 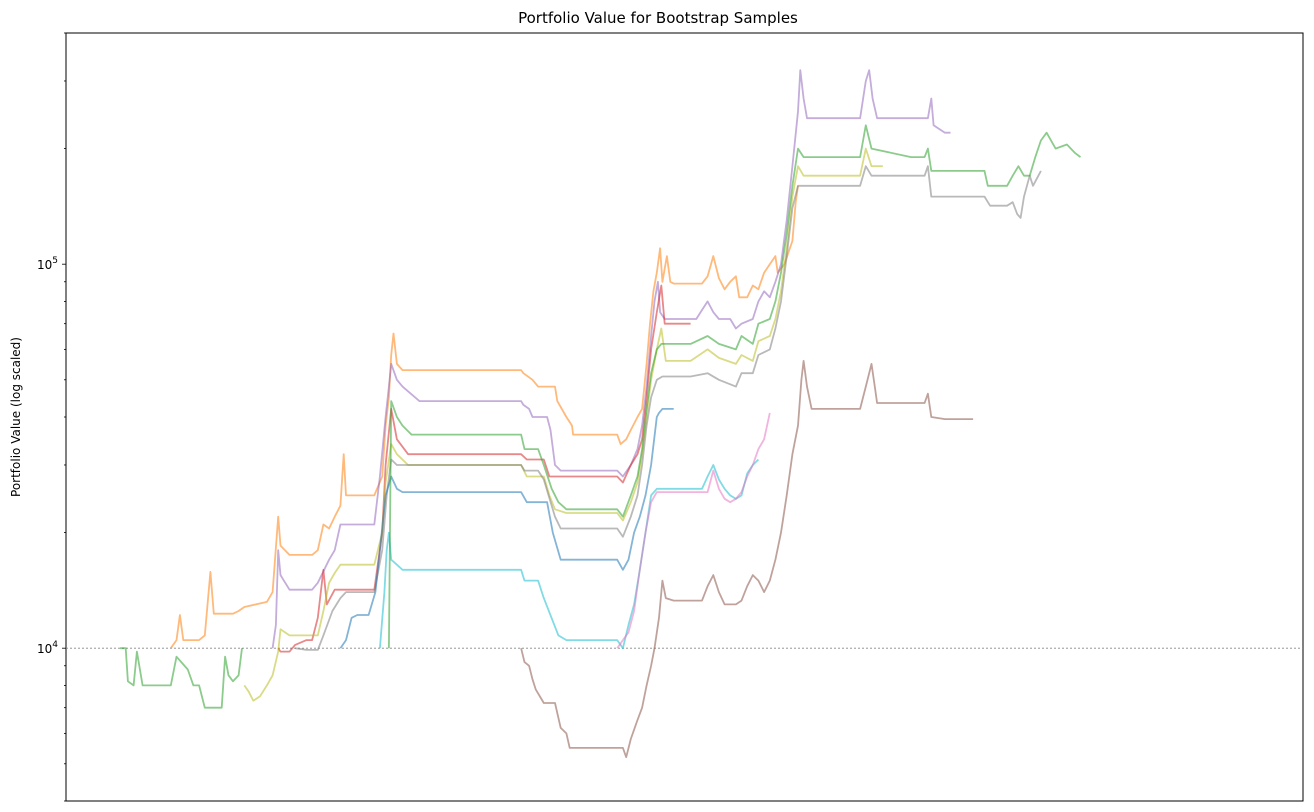 I want to click on chart-title: Portfolio Value for Bootstrap Samples, so click(x=658, y=18).